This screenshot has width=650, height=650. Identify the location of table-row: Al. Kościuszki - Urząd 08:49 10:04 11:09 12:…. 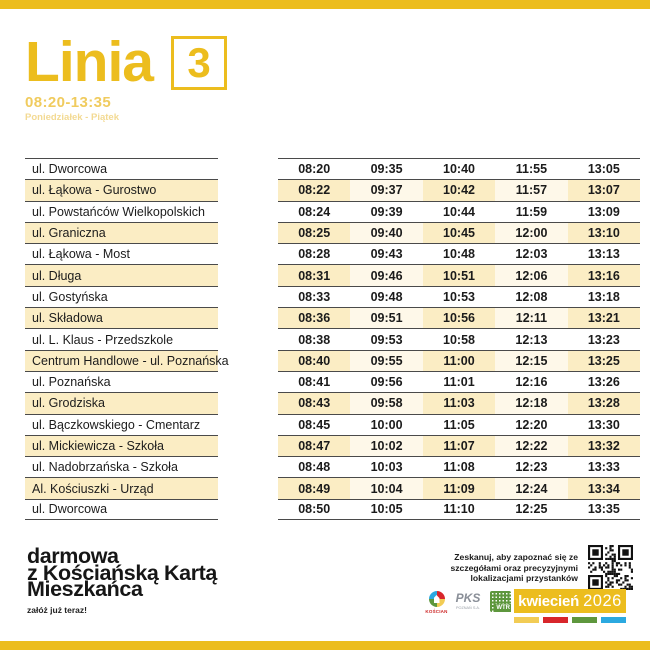
(333, 488).